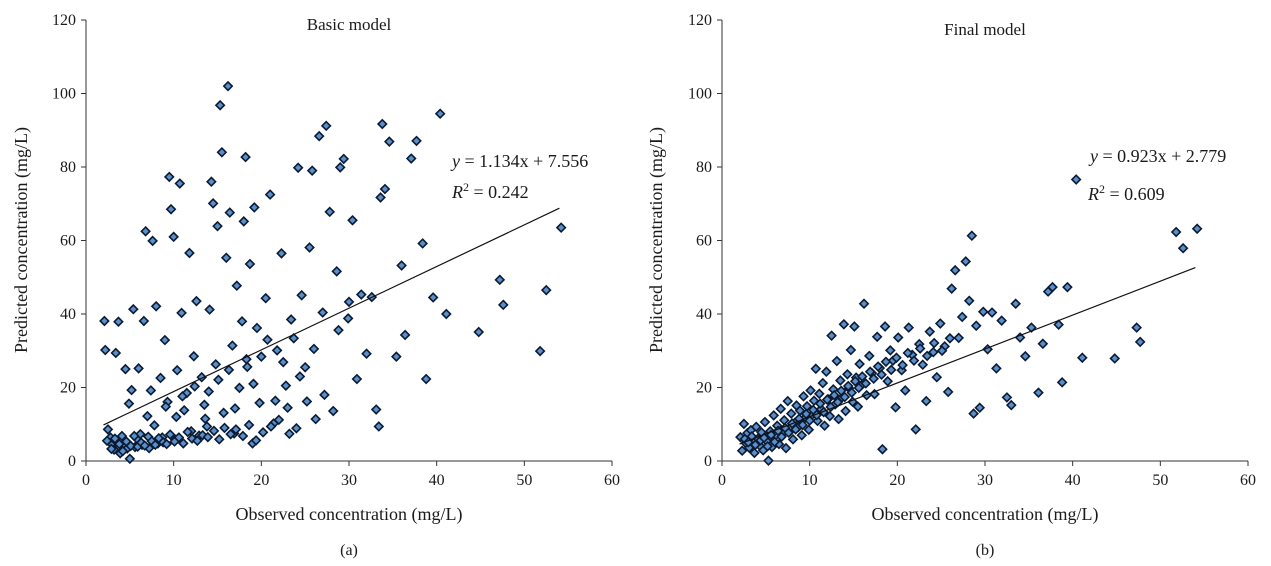 This screenshot has width=1271, height=566. What do you see at coordinates (64, 20) in the screenshot?
I see `y-tick-label: 120` at bounding box center [64, 20].